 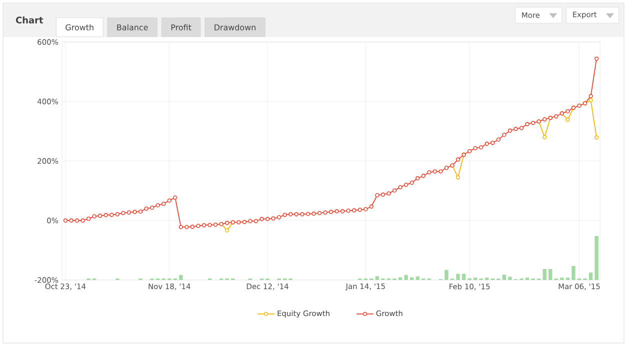 What do you see at coordinates (30, 20) in the screenshot?
I see `chart-title: Chart` at bounding box center [30, 20].